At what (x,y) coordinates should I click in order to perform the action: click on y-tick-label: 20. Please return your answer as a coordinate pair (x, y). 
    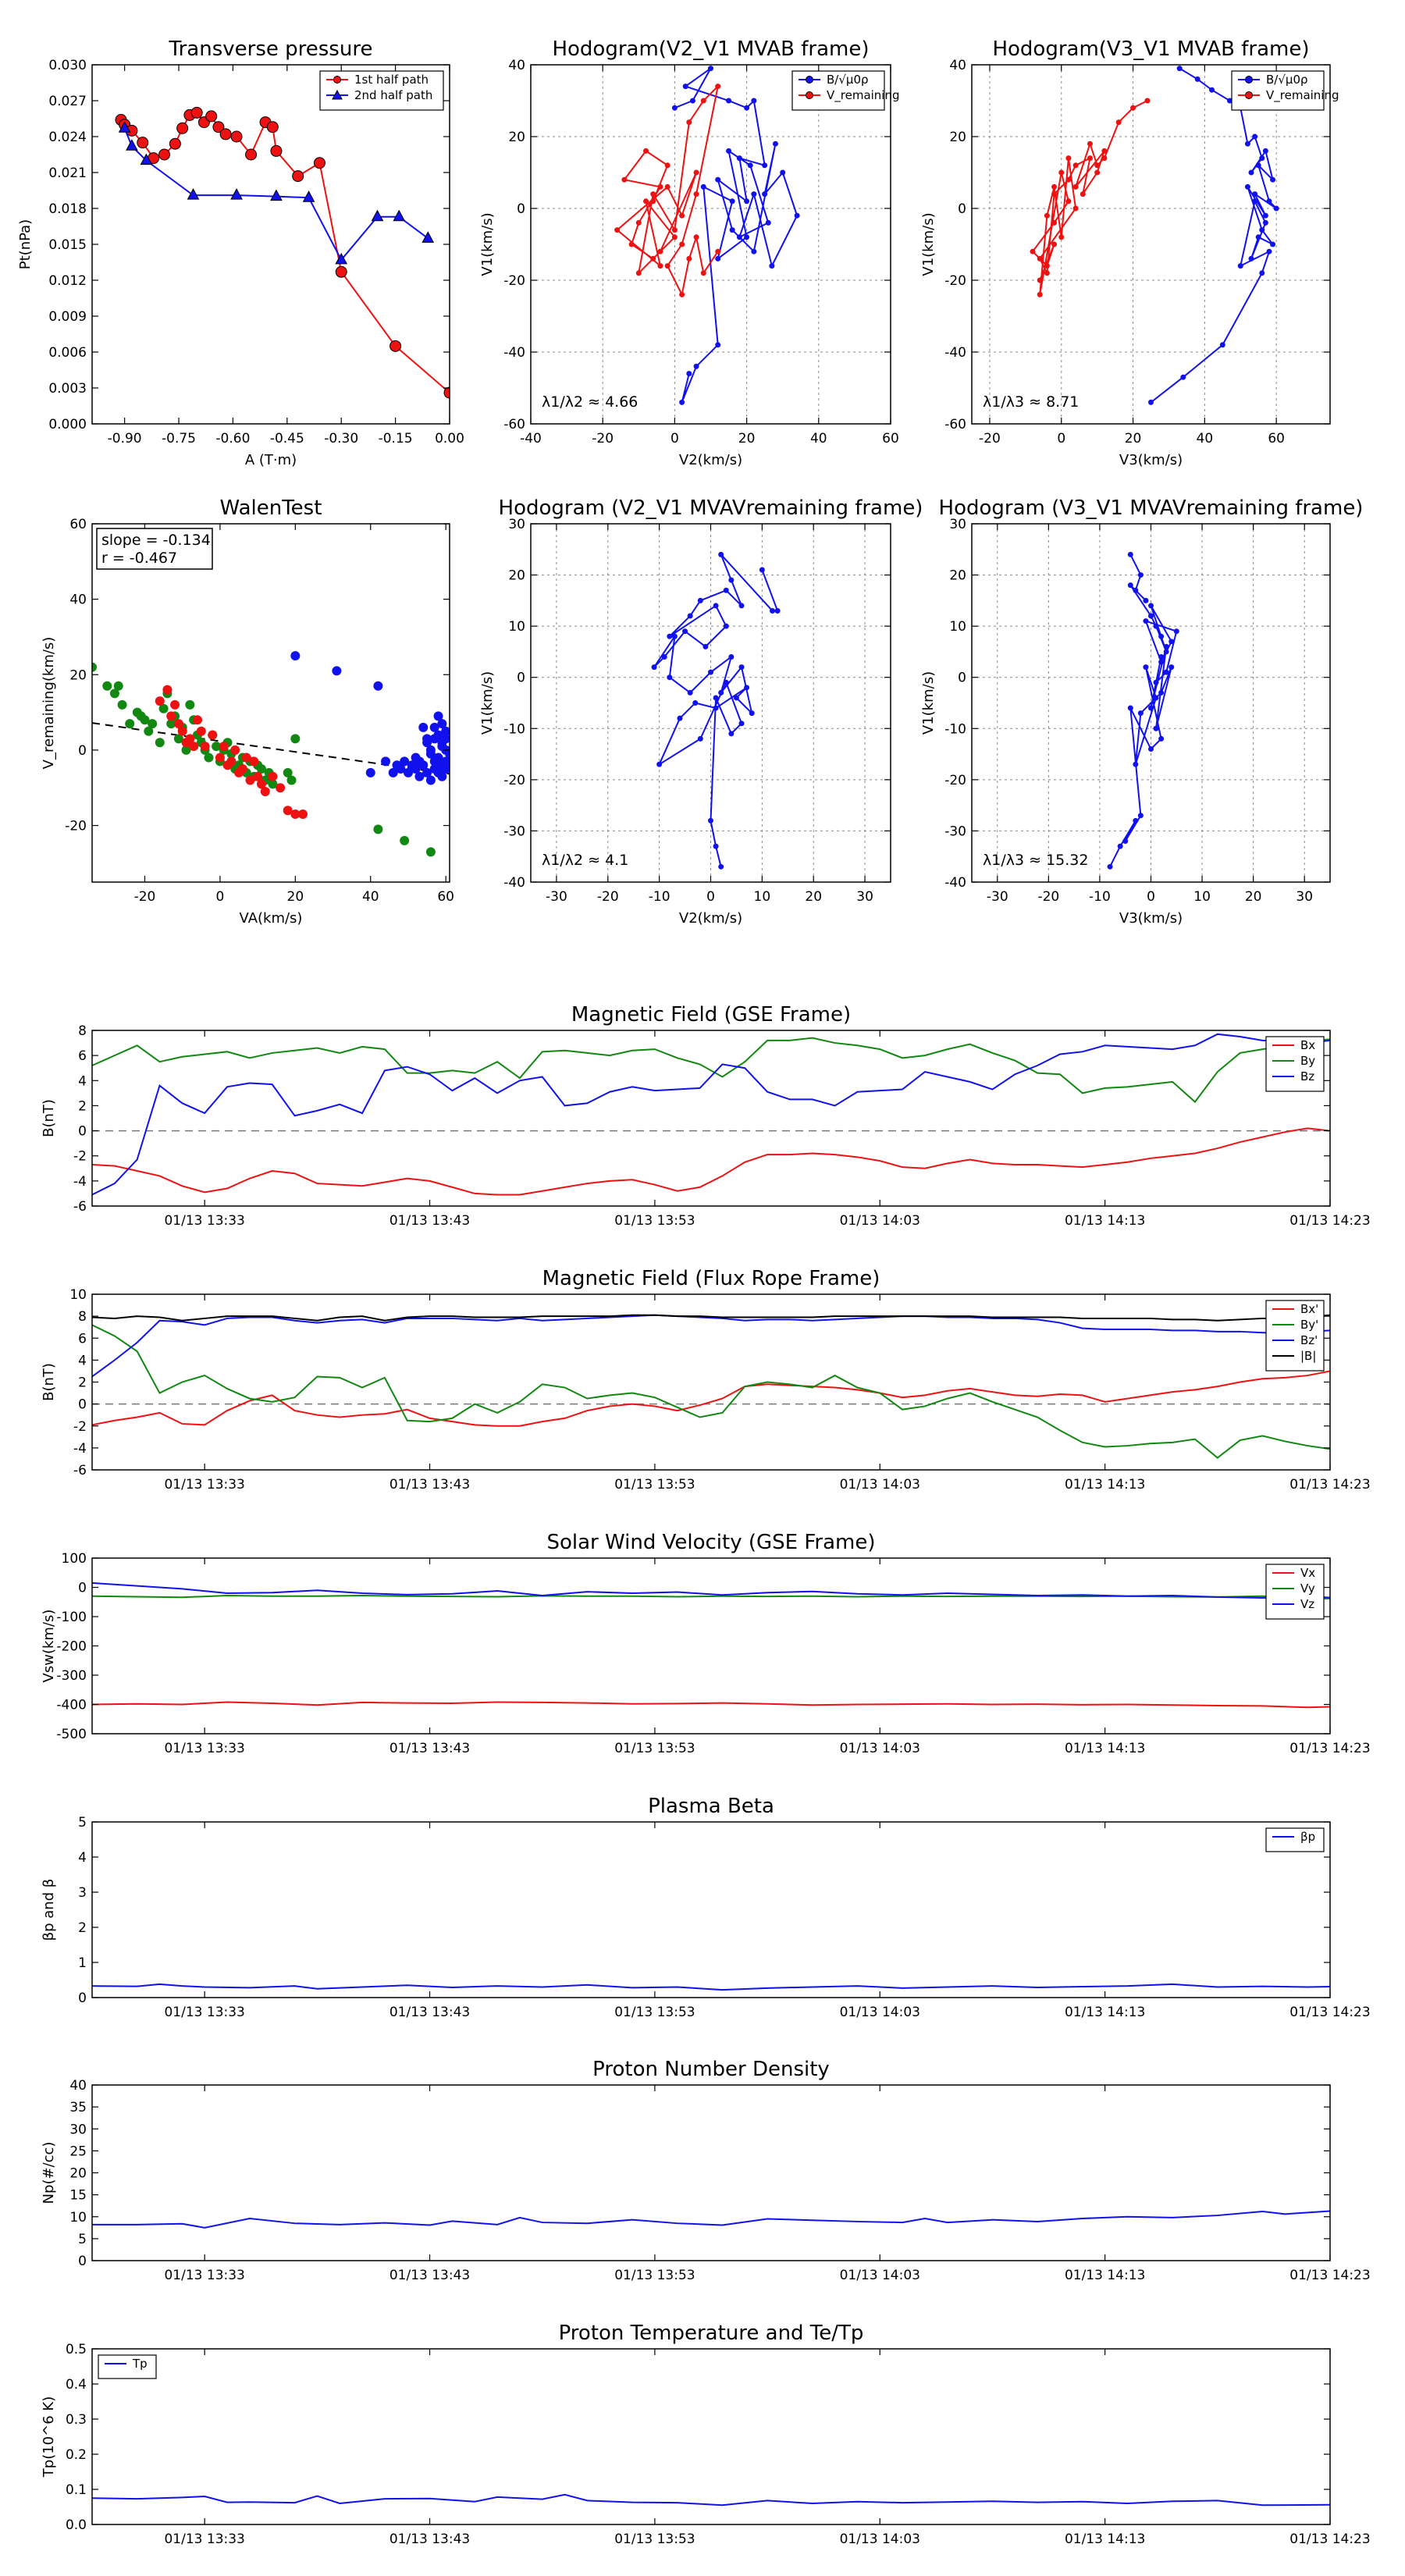
    Looking at the image, I should click on (78, 675).